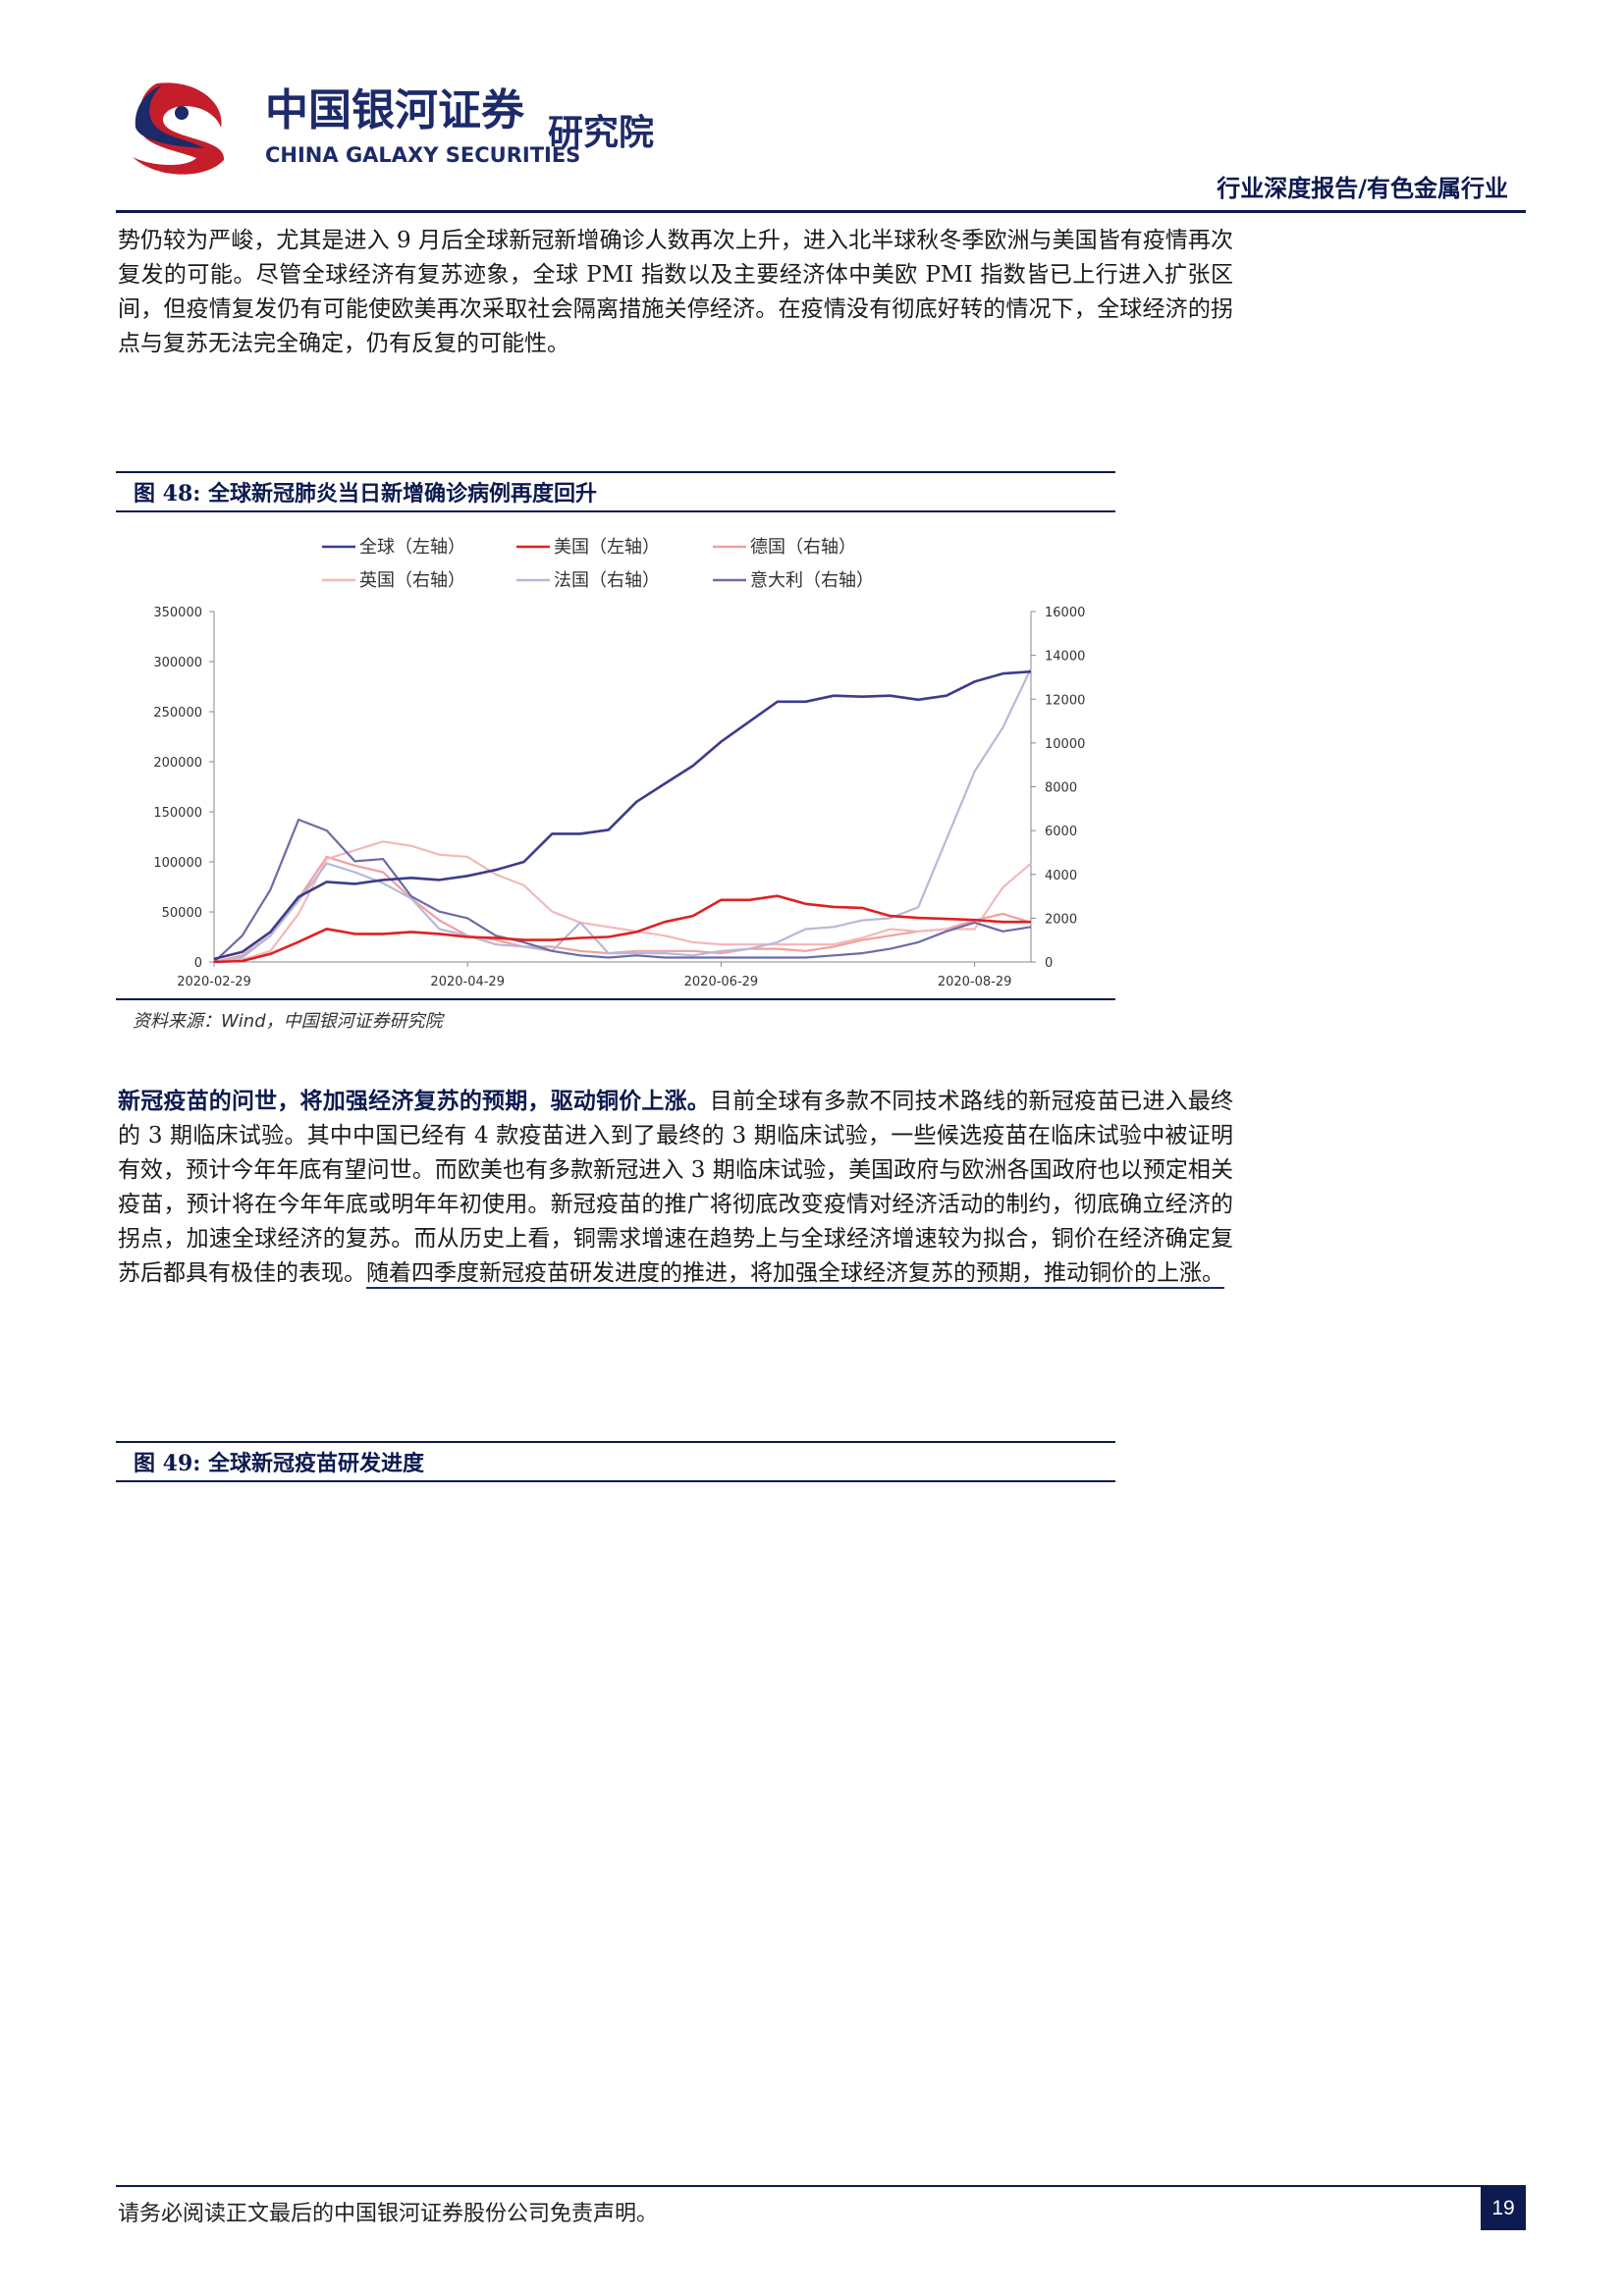 The image size is (1624, 2296). What do you see at coordinates (721, 982) in the screenshot?
I see `x-axis-tick-label: 2020-06-29` at bounding box center [721, 982].